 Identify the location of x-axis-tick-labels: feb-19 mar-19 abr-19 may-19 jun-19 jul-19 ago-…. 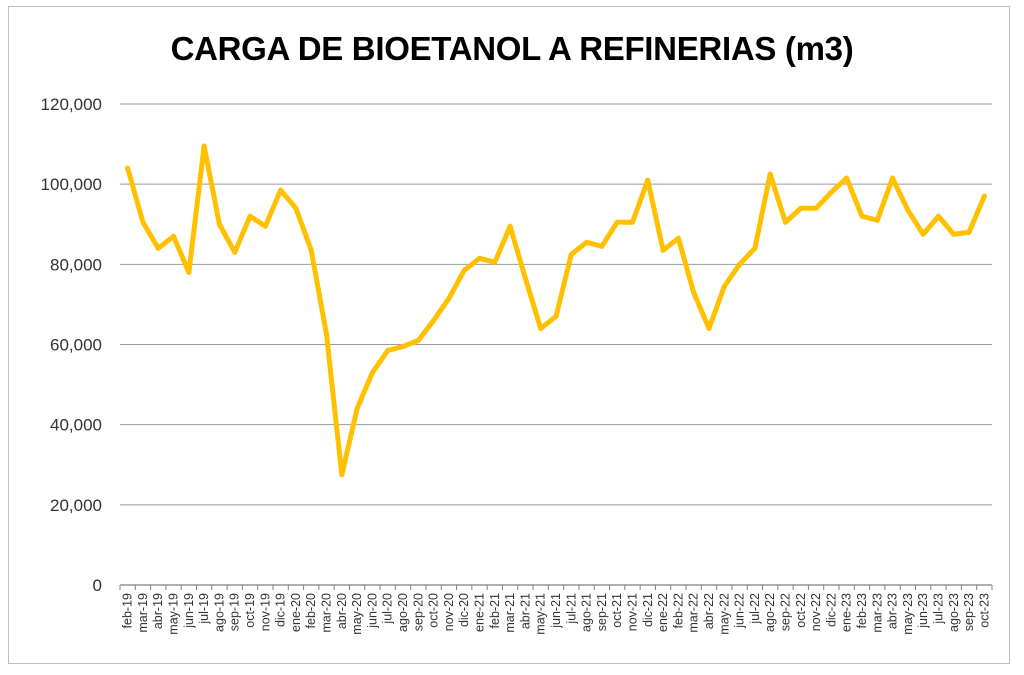
(556, 614).